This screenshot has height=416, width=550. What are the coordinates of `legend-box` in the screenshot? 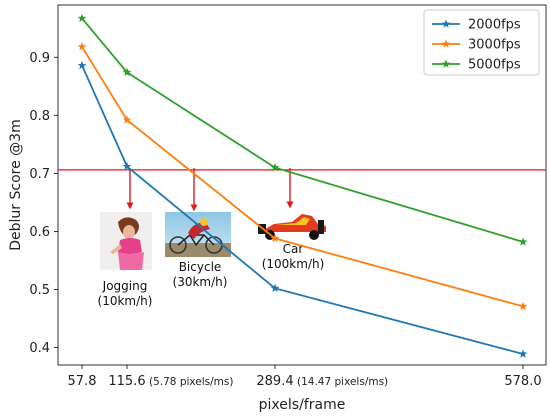 It's located at (481, 42).